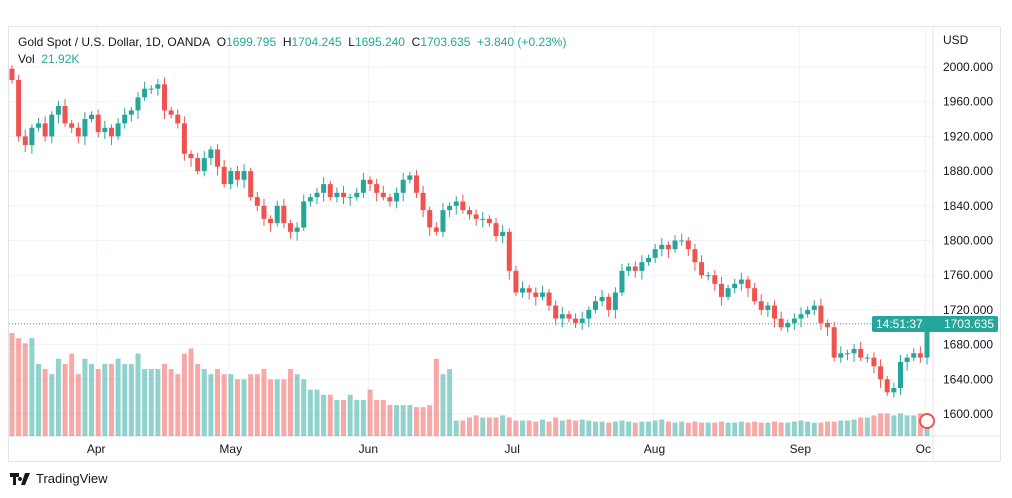 The width and height of the screenshot is (1012, 498). Describe the element at coordinates (968, 379) in the screenshot. I see `y-tick-label: 1640.000` at that location.